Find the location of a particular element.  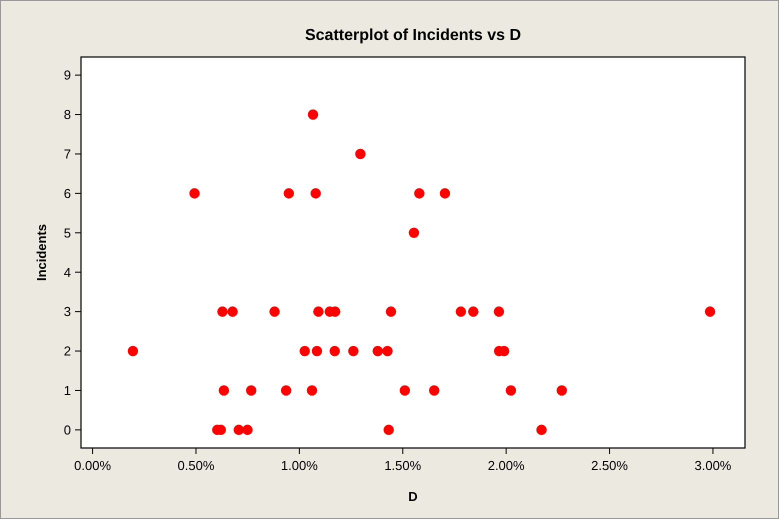

x-tick-label: 2.50% is located at coordinates (609, 465).